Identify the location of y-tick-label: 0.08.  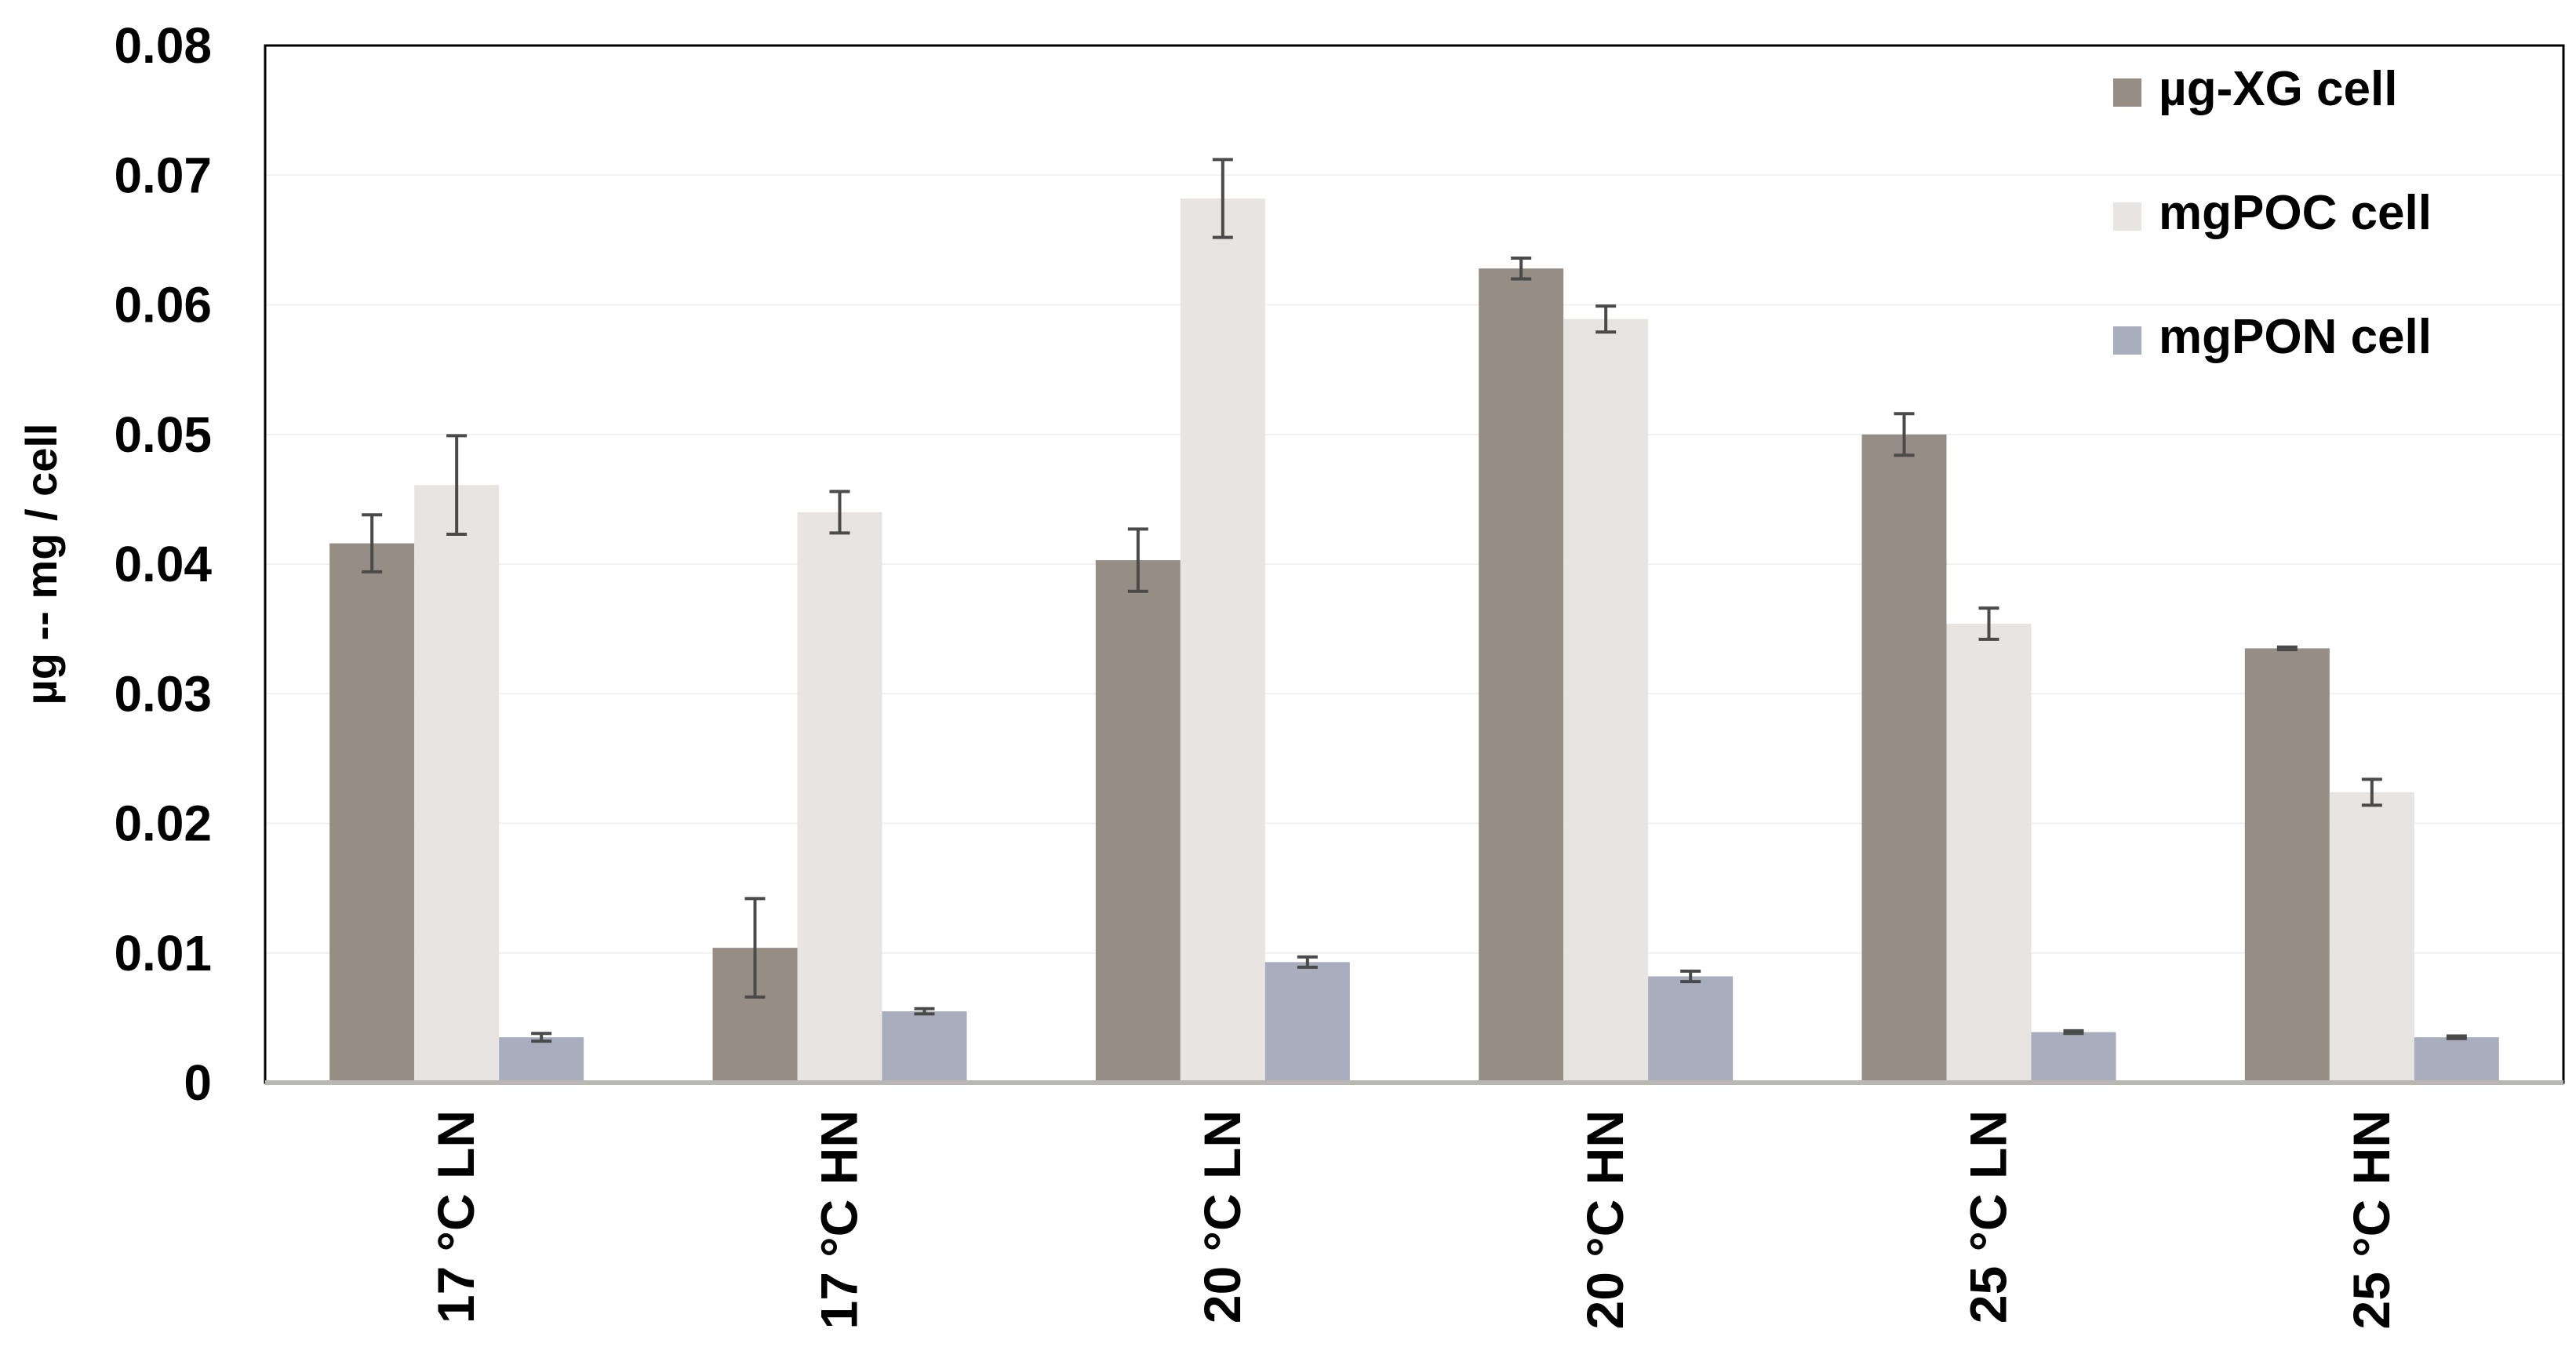
(163, 45).